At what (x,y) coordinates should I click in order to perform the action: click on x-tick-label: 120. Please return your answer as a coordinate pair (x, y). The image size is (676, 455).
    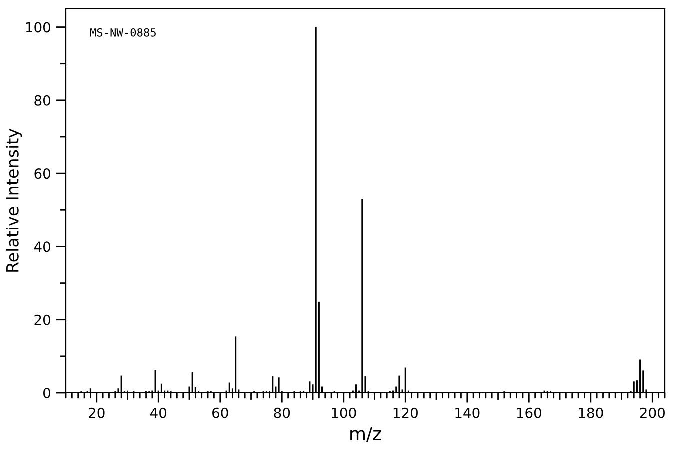
    Looking at the image, I should click on (406, 413).